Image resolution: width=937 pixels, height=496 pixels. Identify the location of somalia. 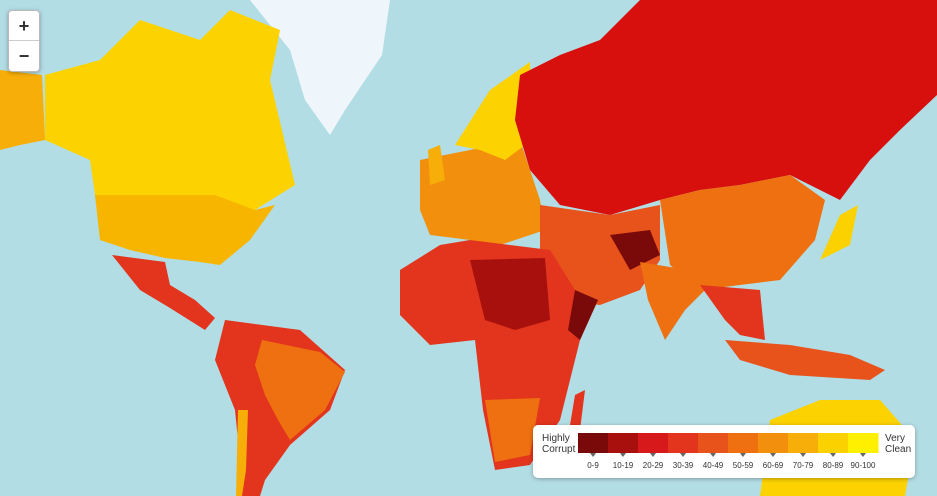
(583, 315).